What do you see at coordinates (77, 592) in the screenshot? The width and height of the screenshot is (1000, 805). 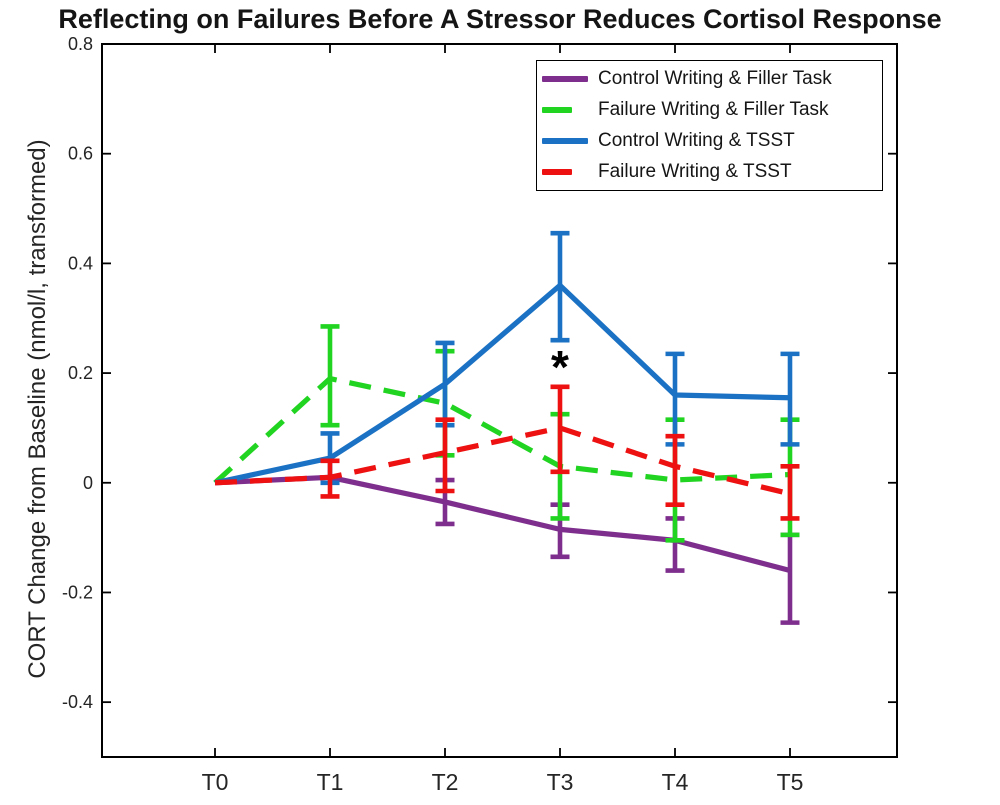 I see `y-tick-label: -0.2` at bounding box center [77, 592].